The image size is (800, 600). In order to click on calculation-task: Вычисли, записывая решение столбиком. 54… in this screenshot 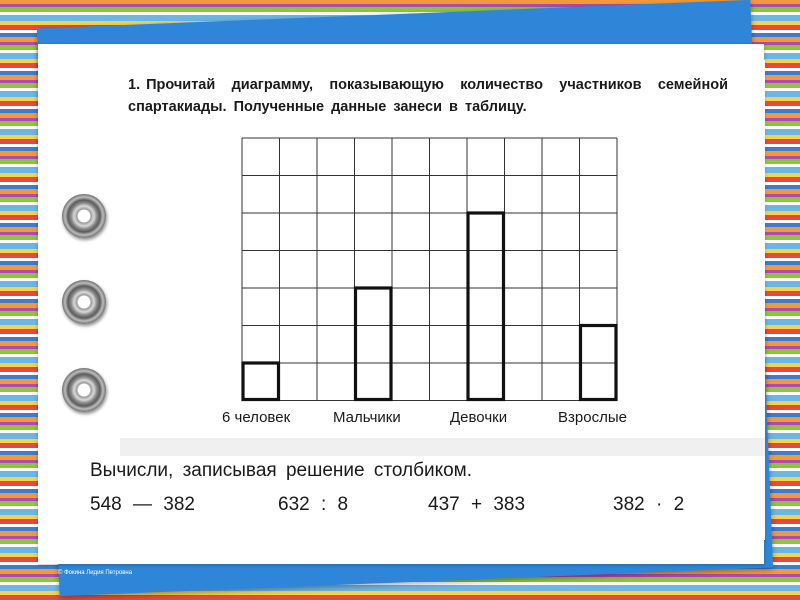, I will do `click(423, 497)`.